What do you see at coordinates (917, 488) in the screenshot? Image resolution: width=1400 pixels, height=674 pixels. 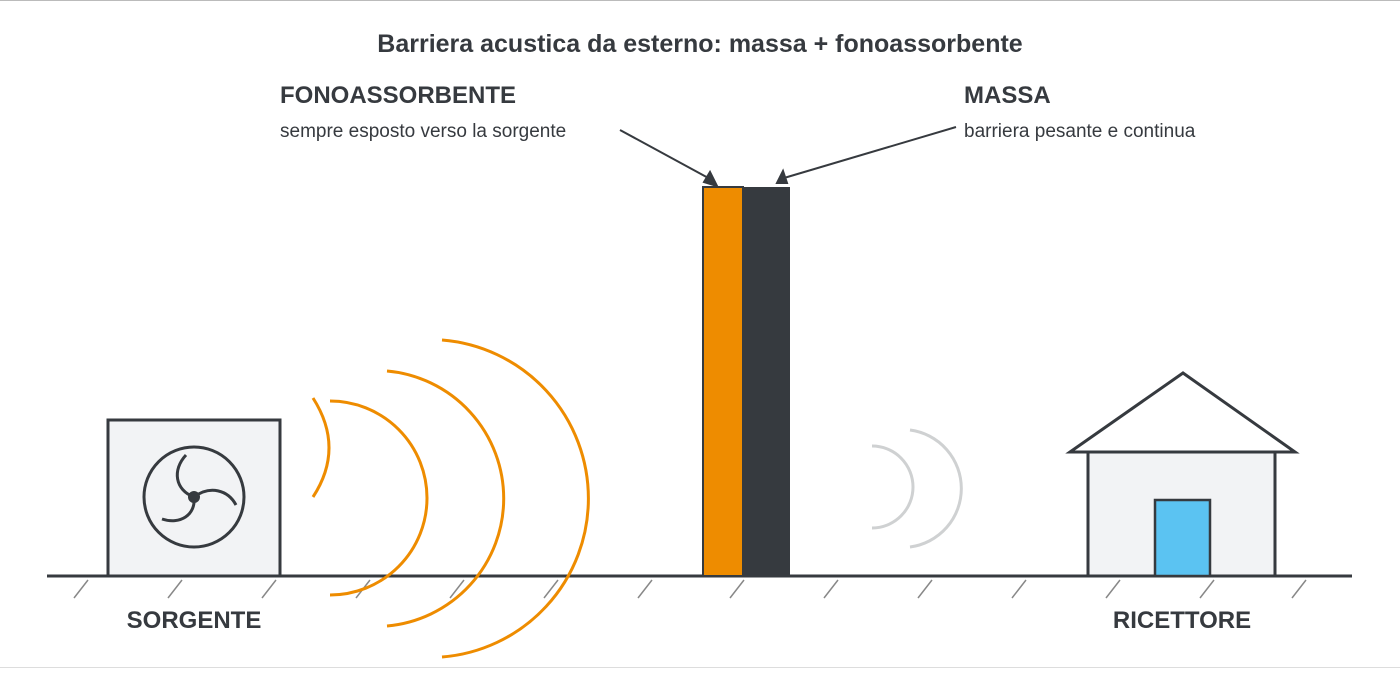 I see `attenuated-waves` at bounding box center [917, 488].